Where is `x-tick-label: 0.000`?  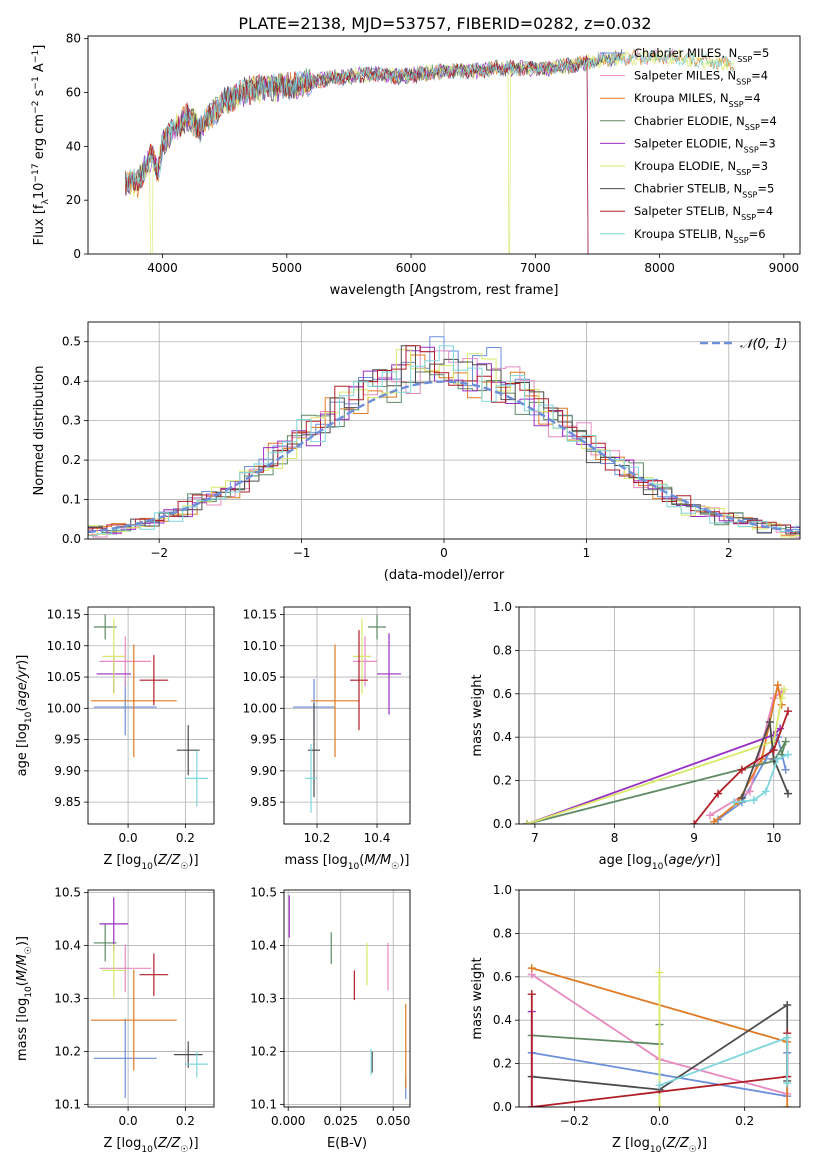
x-tick-label: 0.000 is located at coordinates (288, 1121).